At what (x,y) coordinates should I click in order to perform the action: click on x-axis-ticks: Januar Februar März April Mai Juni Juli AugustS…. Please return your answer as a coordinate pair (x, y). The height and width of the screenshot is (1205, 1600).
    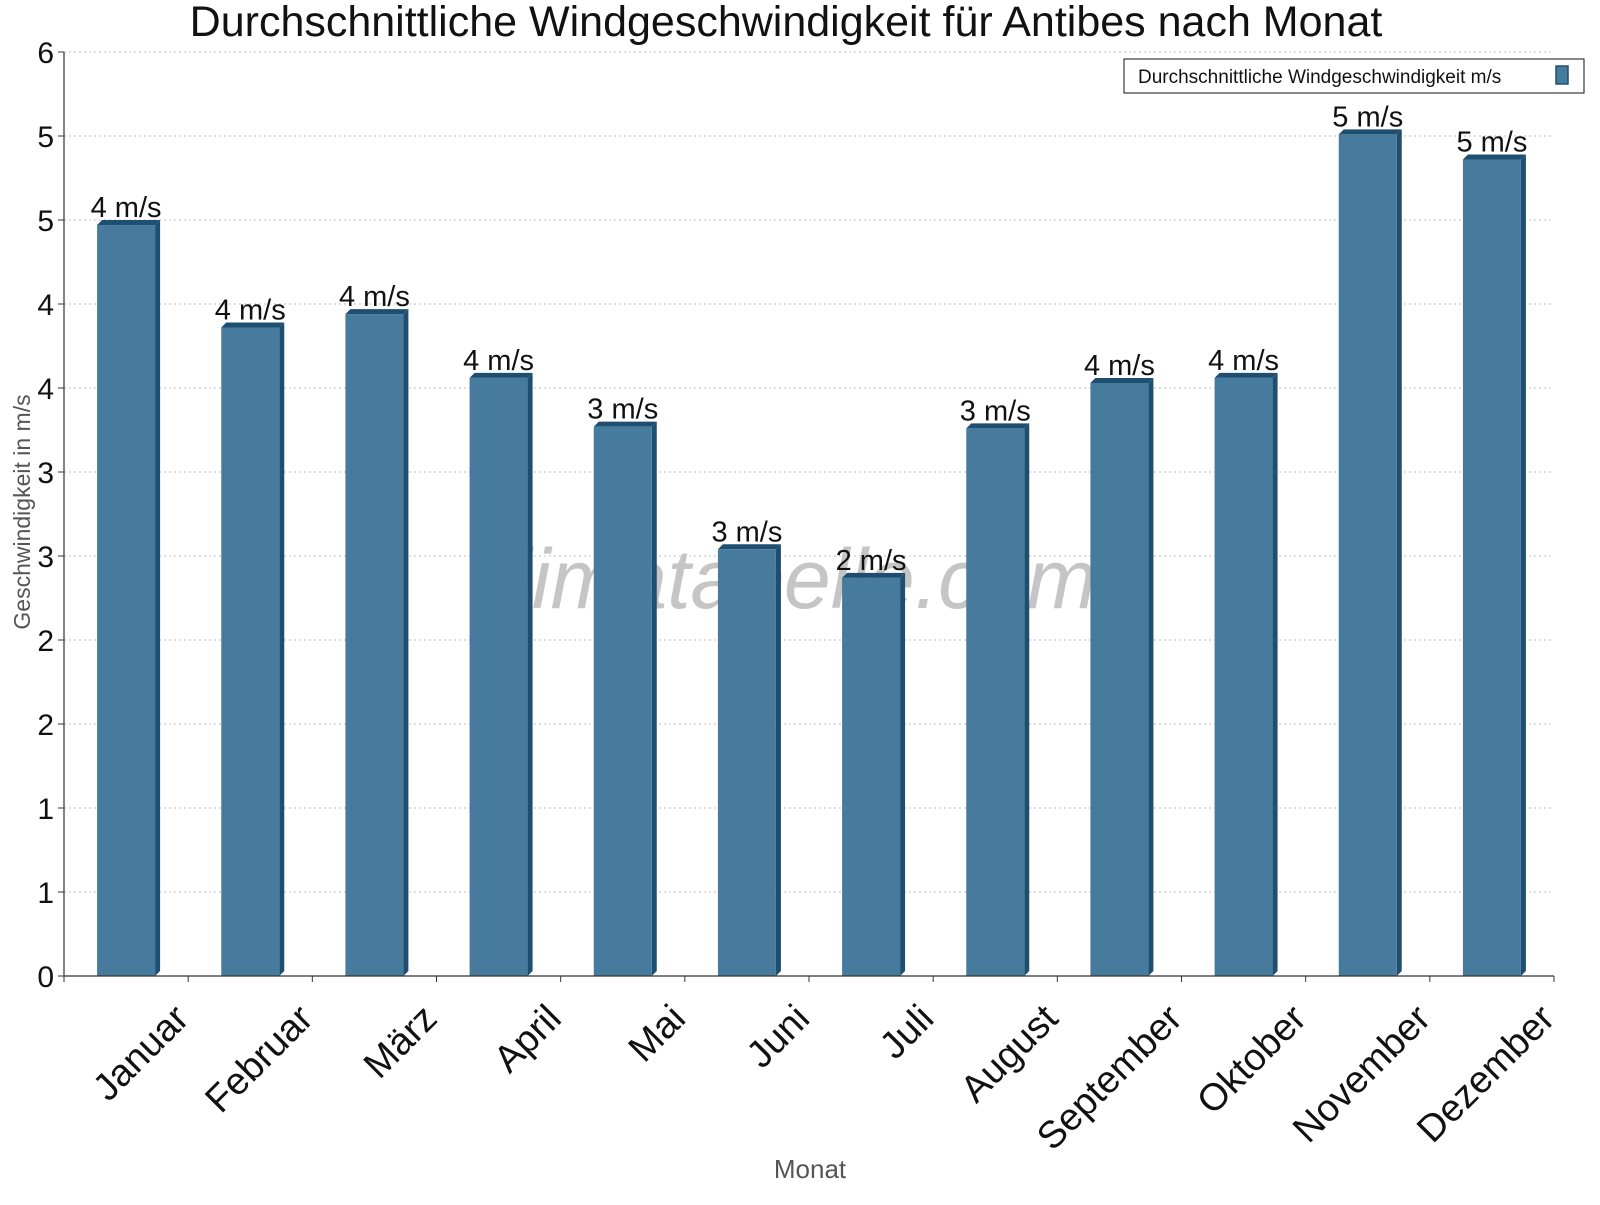
    Looking at the image, I should click on (813, 1067).